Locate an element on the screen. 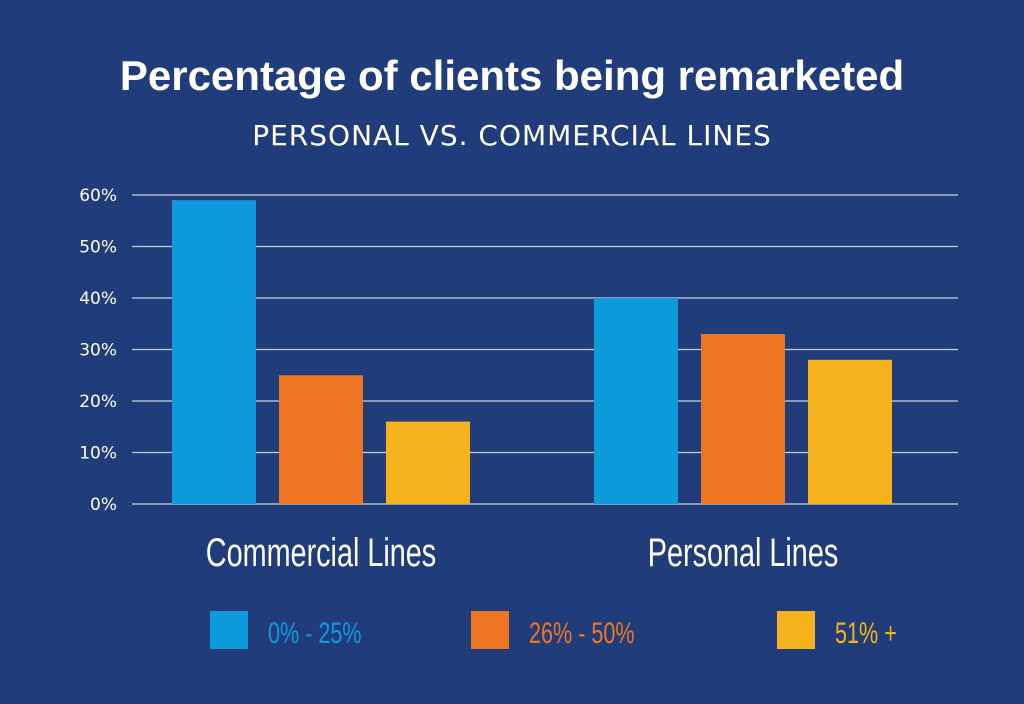 The height and width of the screenshot is (704, 1024). y-tick-label: 50% is located at coordinates (98, 248).